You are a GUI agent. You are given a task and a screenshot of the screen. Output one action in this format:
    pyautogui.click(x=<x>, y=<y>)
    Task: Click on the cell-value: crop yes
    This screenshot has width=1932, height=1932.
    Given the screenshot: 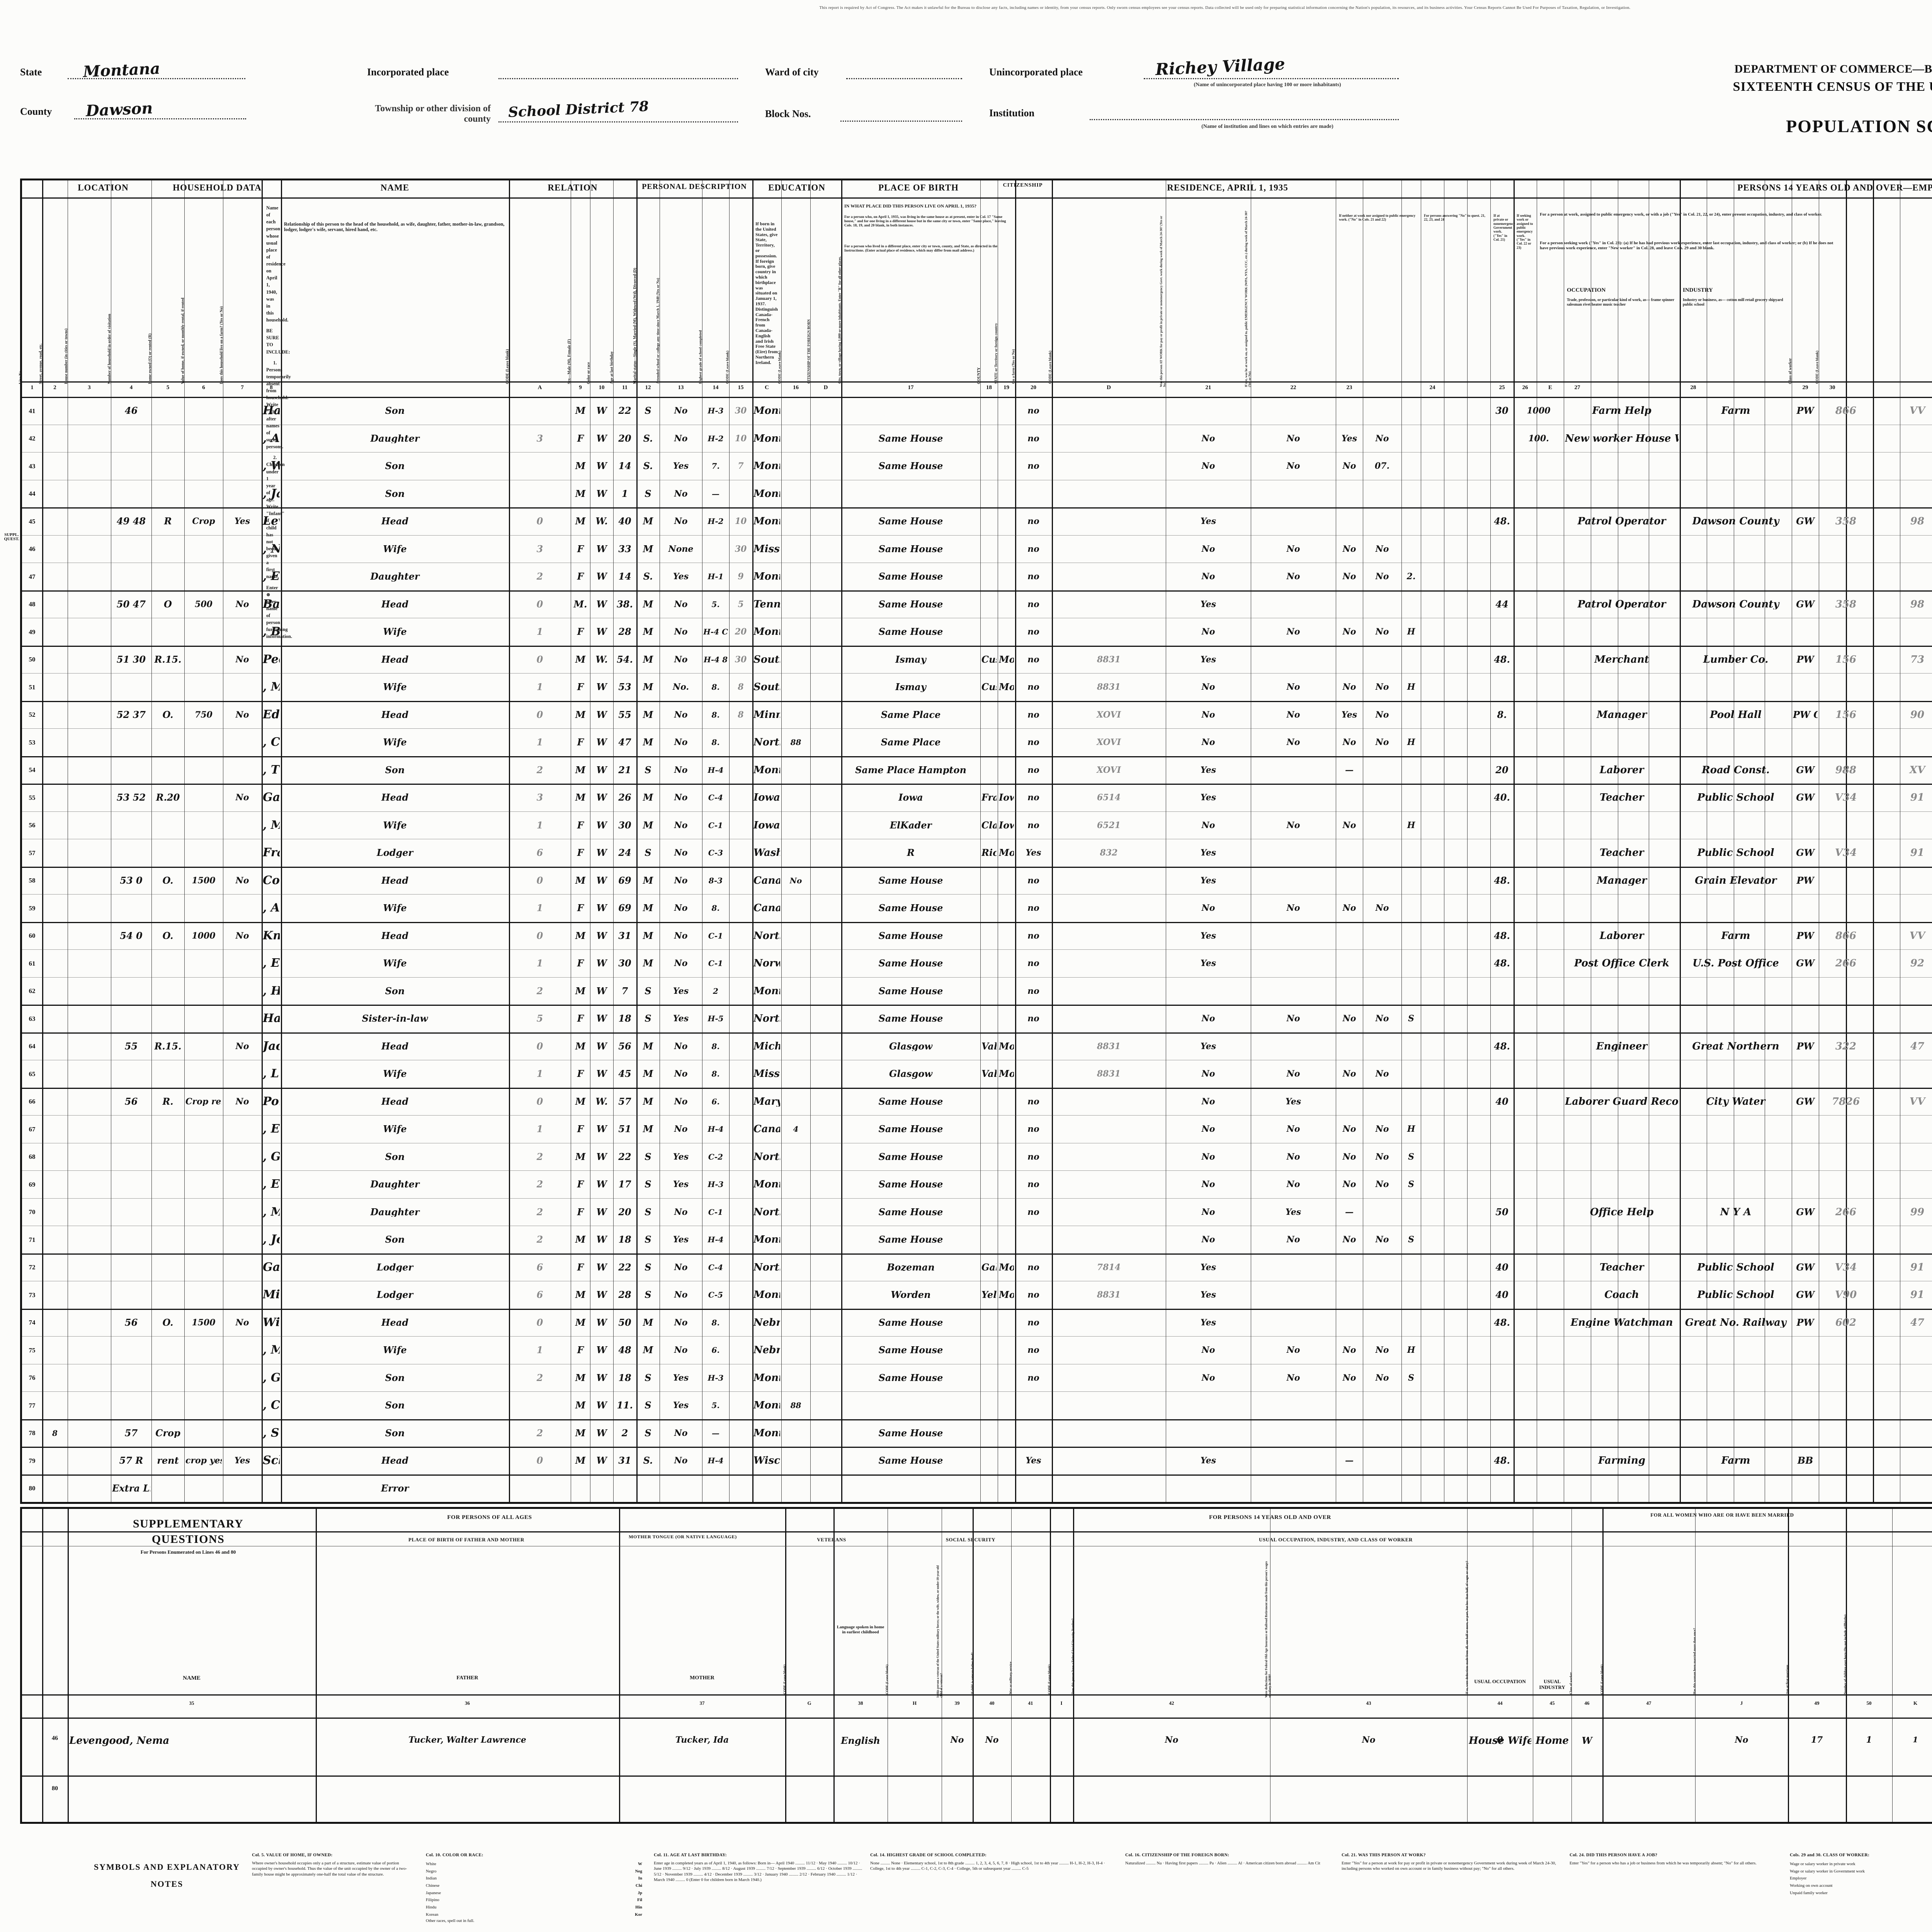 What is the action you would take?
    pyautogui.click(x=204, y=1461)
    